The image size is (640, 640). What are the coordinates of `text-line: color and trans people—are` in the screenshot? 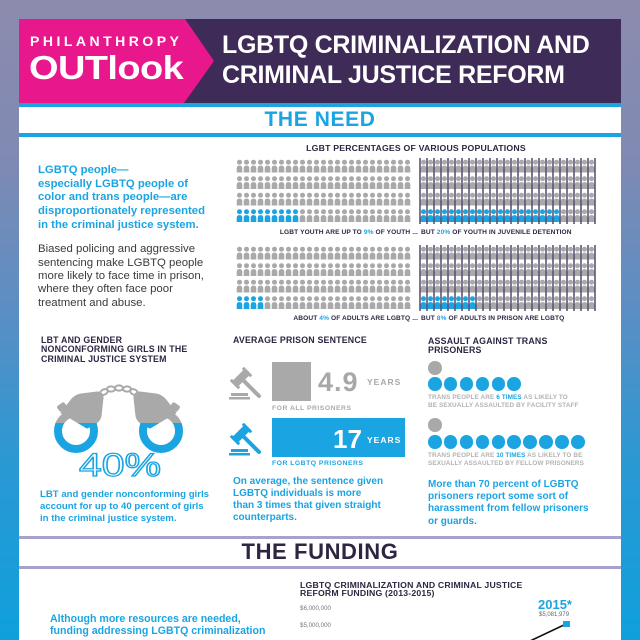 It's located at (113, 197).